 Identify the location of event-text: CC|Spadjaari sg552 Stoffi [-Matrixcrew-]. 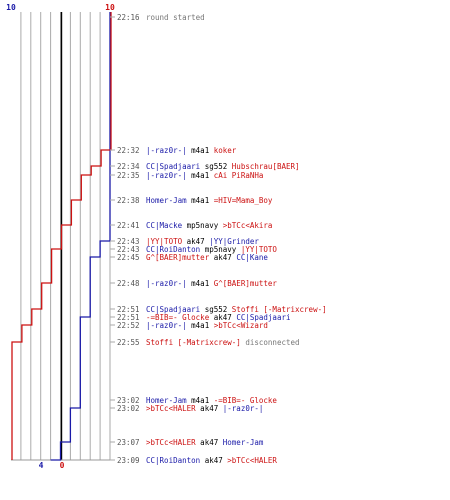
(236, 309).